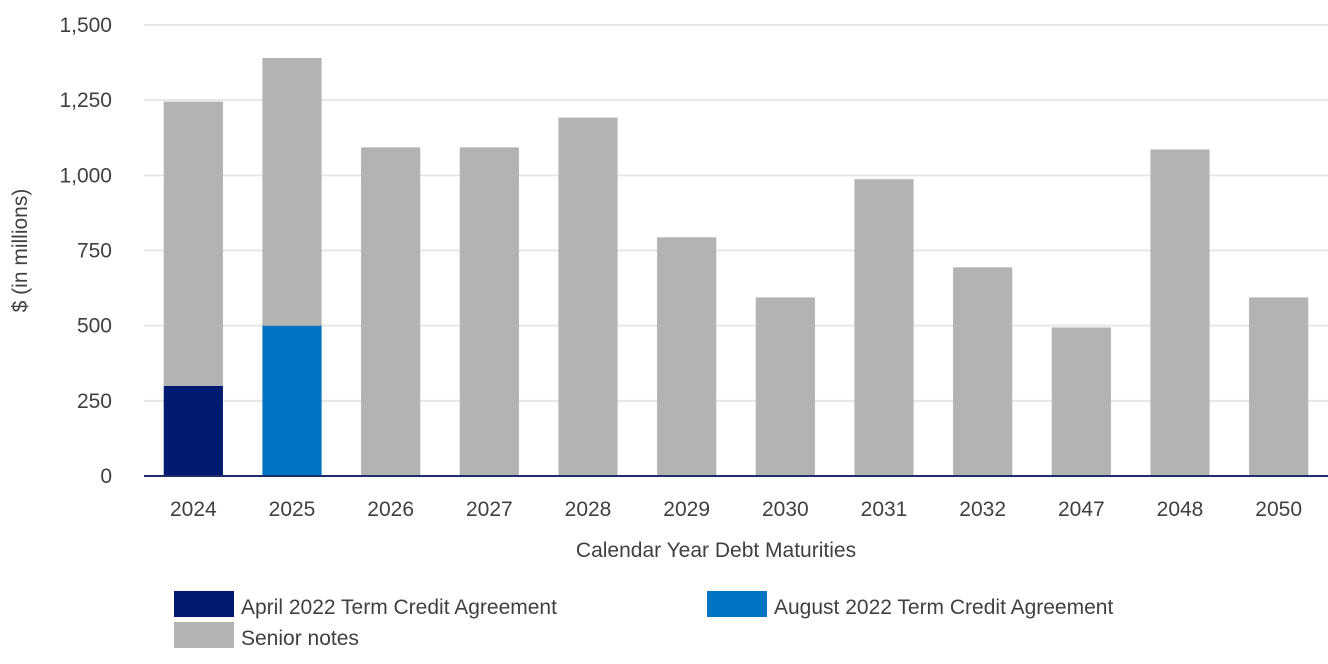  Describe the element at coordinates (85, 175) in the screenshot. I see `y-tick-label: 1,000` at that location.